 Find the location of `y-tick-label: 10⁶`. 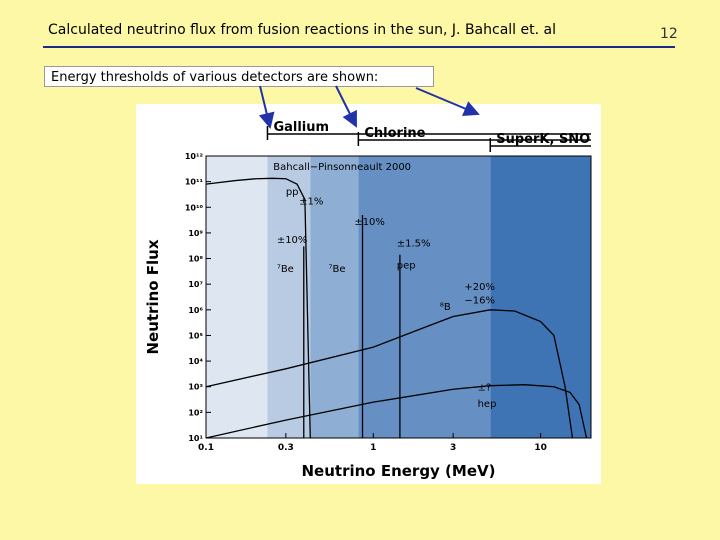

y-tick-label: 10⁶ is located at coordinates (195, 310).